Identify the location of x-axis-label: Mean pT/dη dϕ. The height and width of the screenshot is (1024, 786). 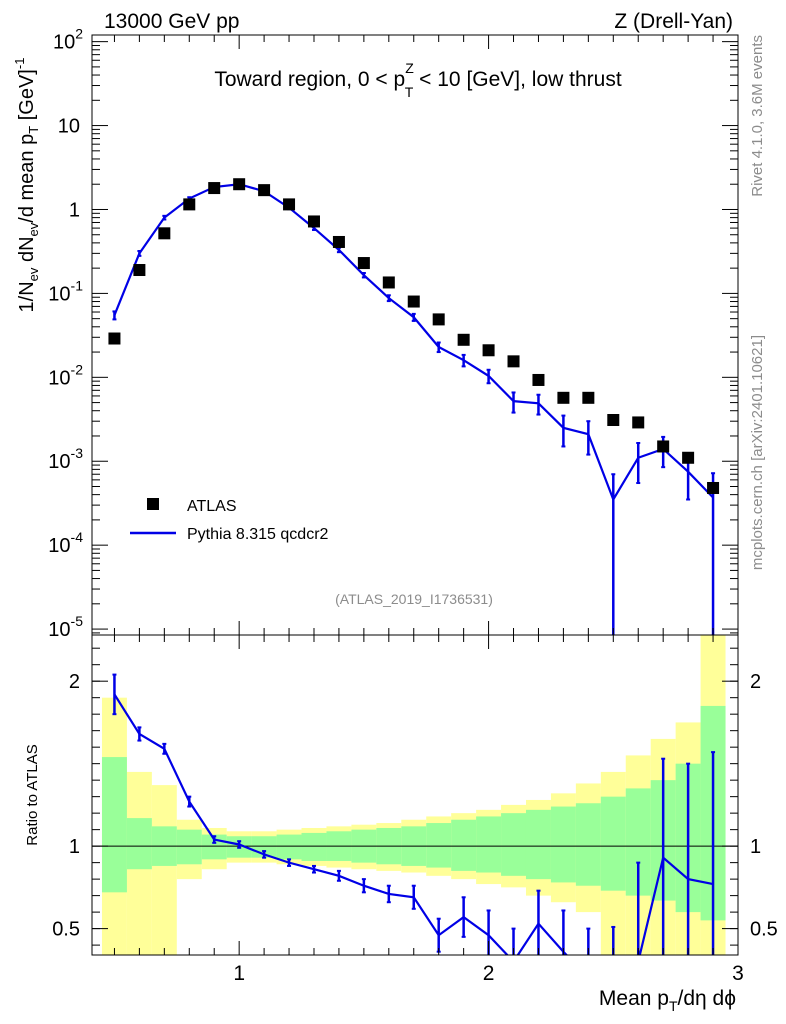
(667, 1000).